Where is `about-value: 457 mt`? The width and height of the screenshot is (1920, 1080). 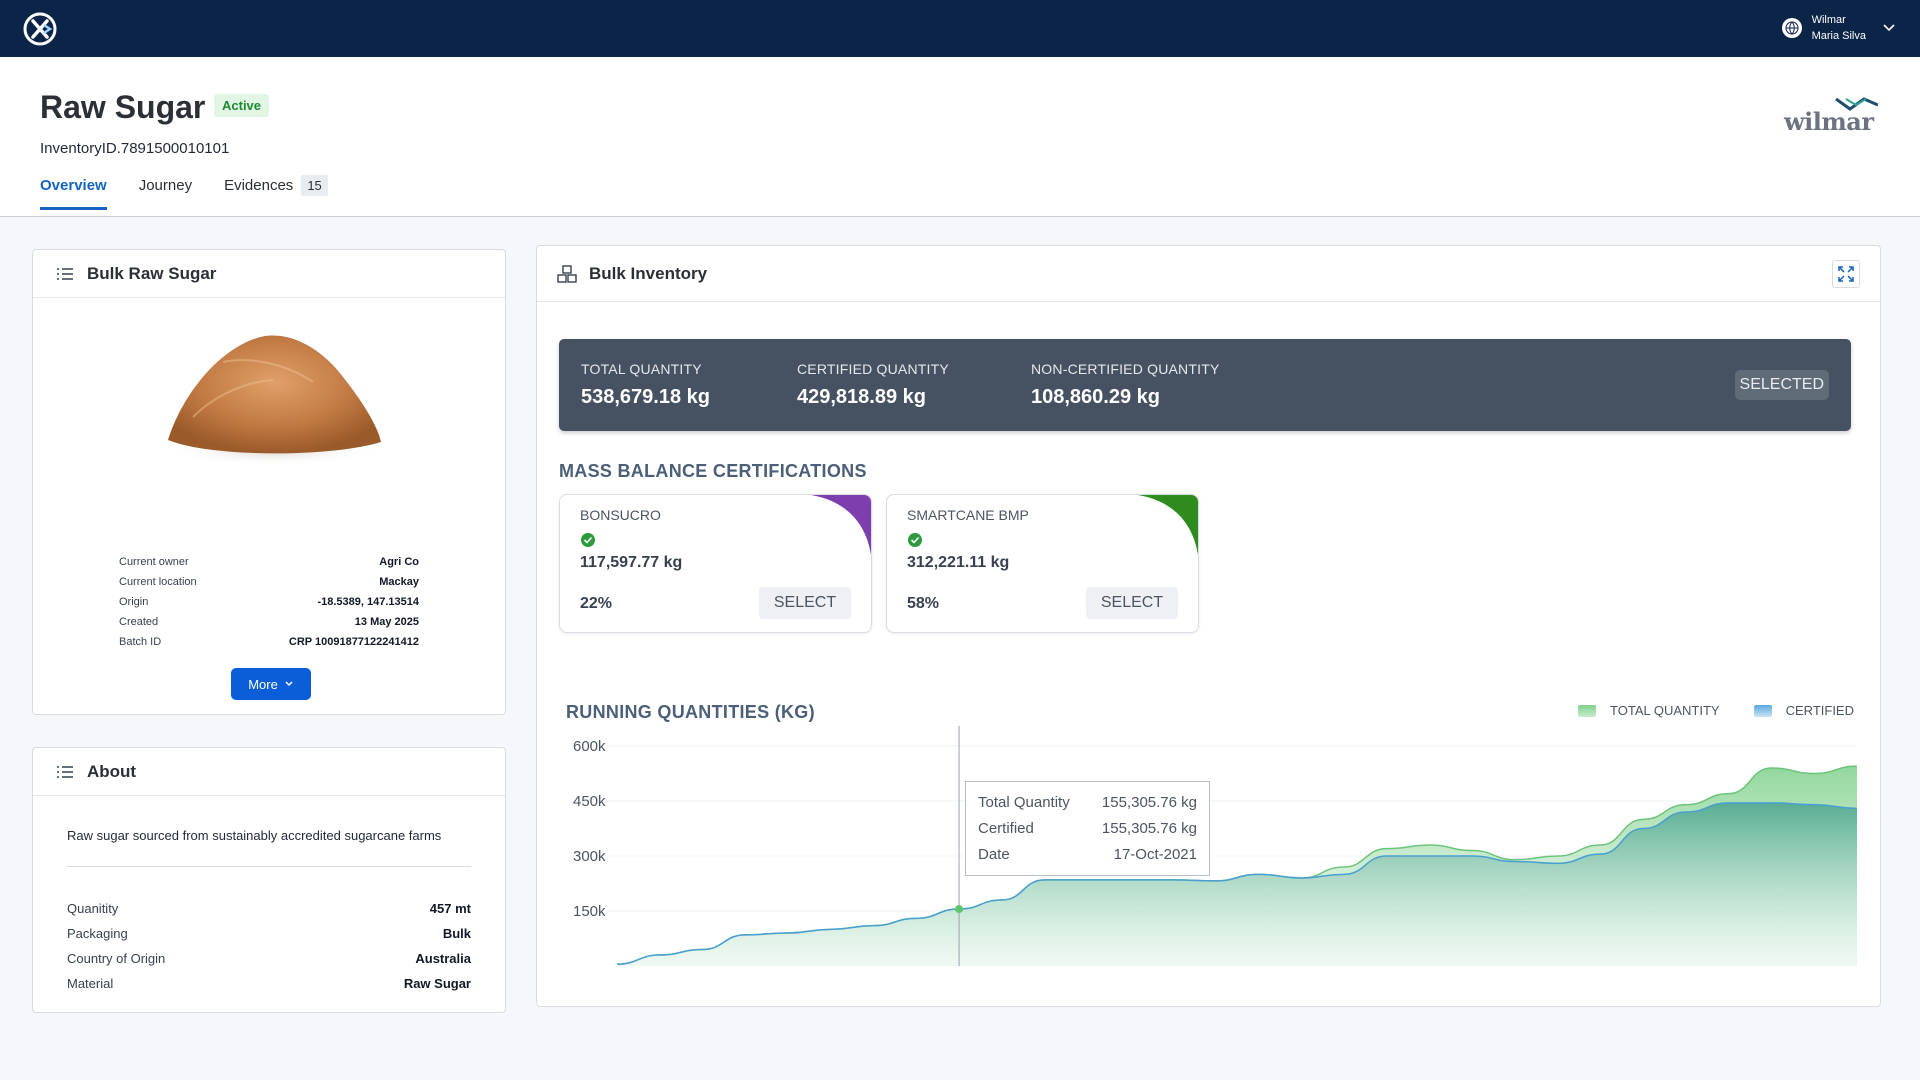
about-value: 457 mt is located at coordinates (450, 908).